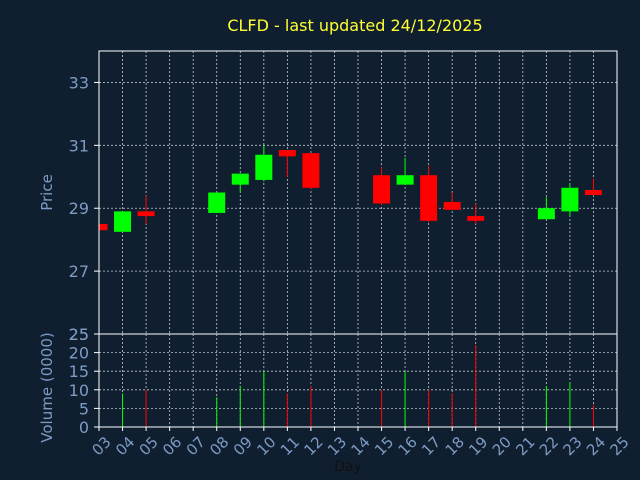 The image size is (640, 480). What do you see at coordinates (358, 386) in the screenshot?
I see `volume-bars` at bounding box center [358, 386].